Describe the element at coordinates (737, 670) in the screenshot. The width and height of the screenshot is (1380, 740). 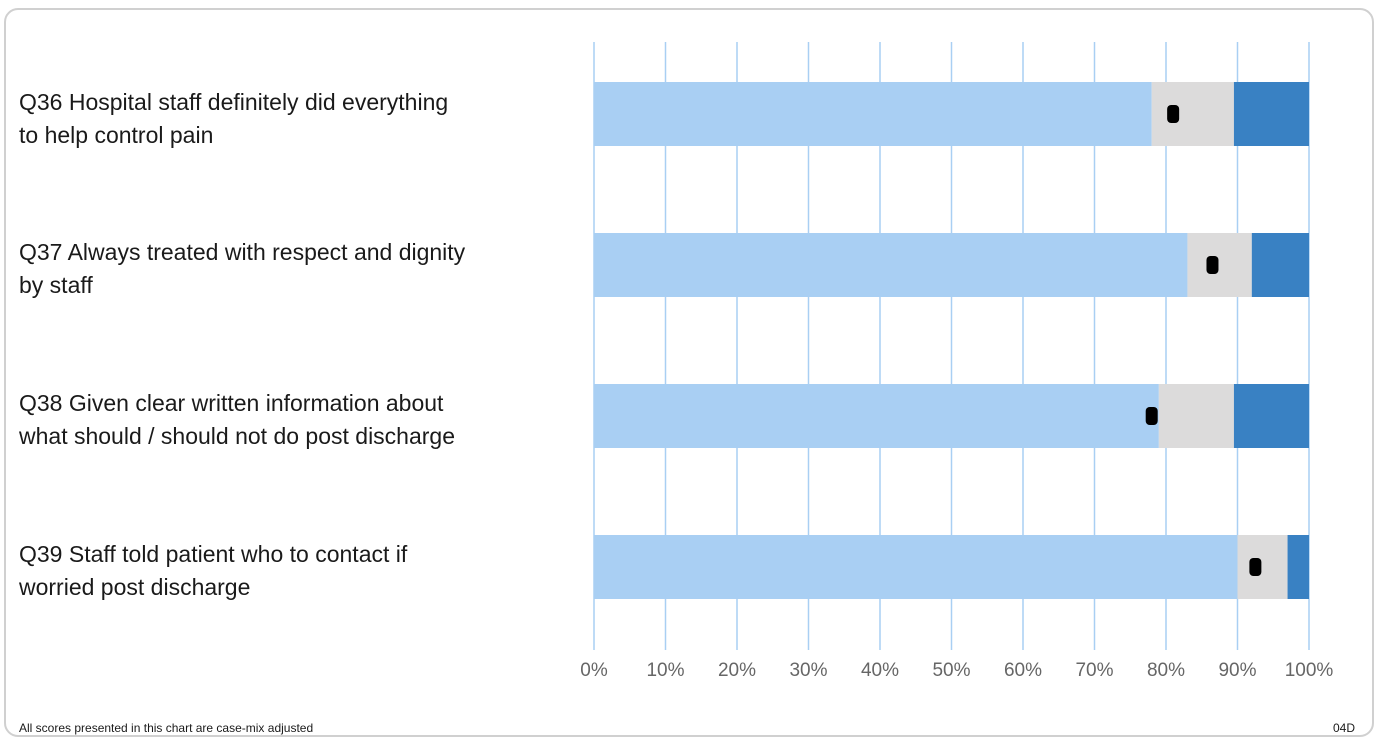
I see `x-tick-label: 20%` at that location.